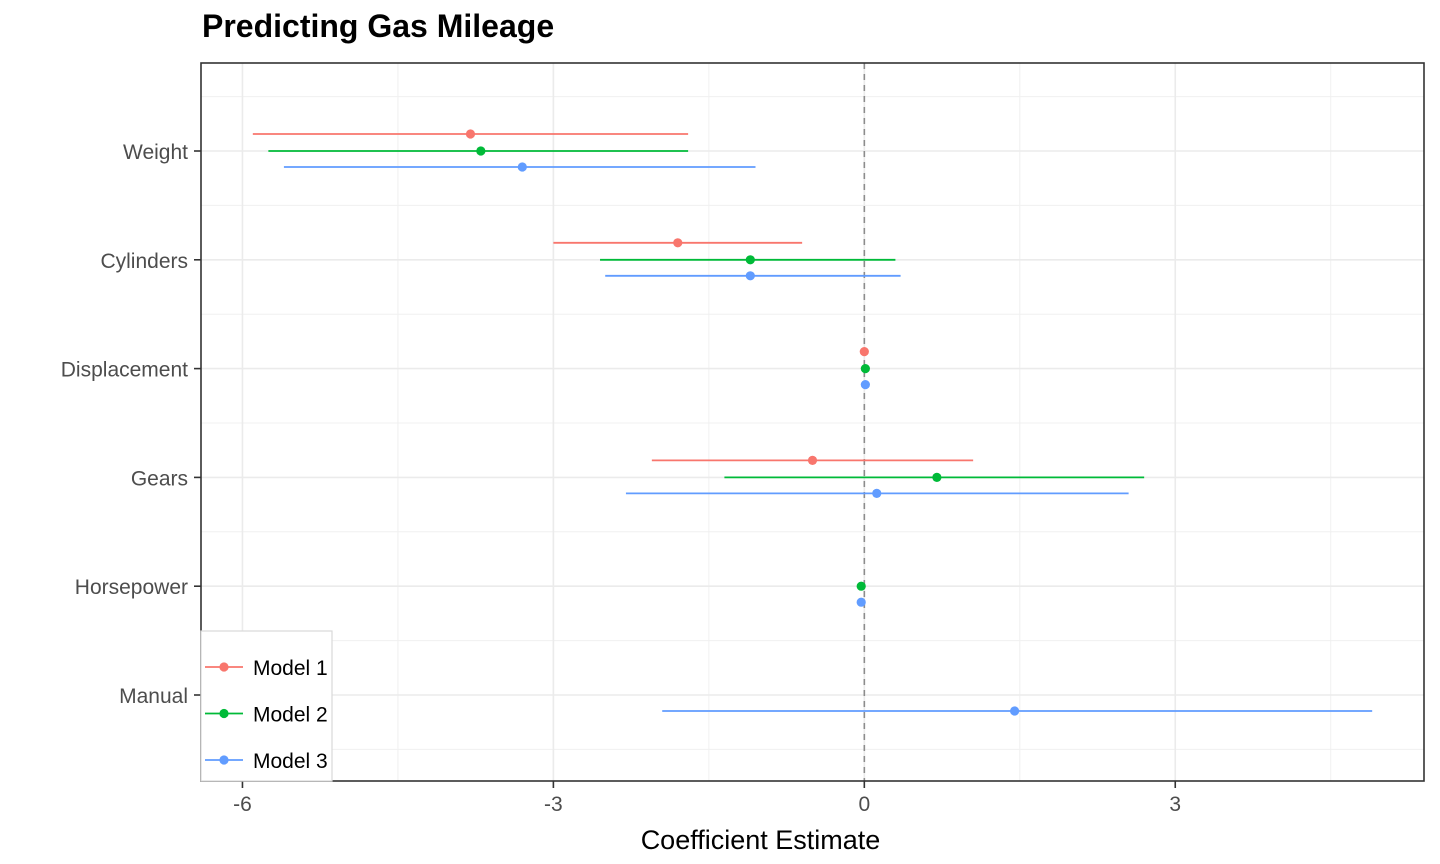 The image size is (1440, 864). I want to click on x-tick-label: 0, so click(864, 804).